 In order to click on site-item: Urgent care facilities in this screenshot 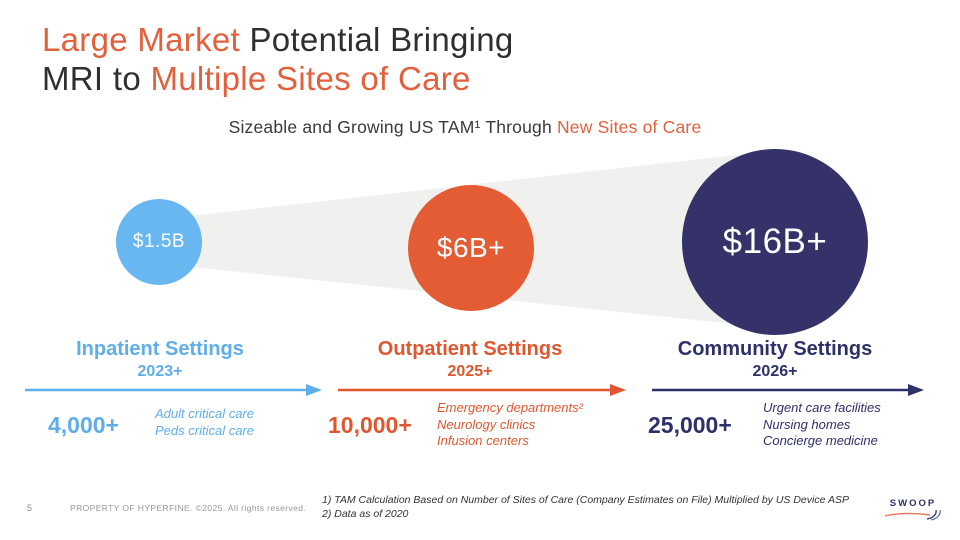, I will do `click(822, 407)`.